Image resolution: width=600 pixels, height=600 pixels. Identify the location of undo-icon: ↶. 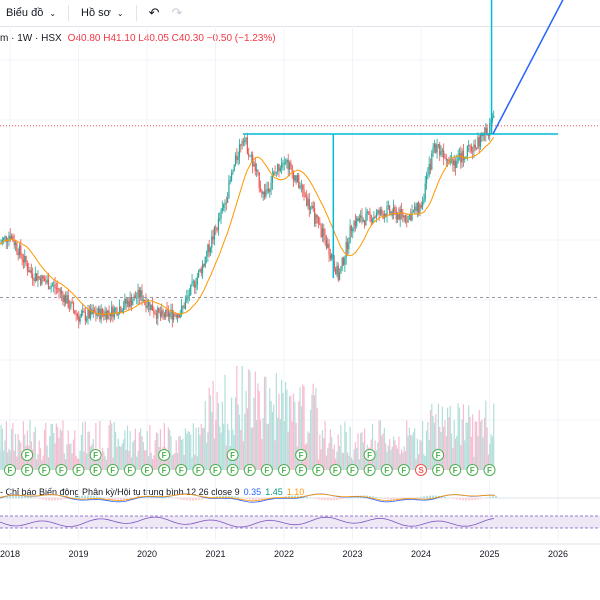
(154, 12).